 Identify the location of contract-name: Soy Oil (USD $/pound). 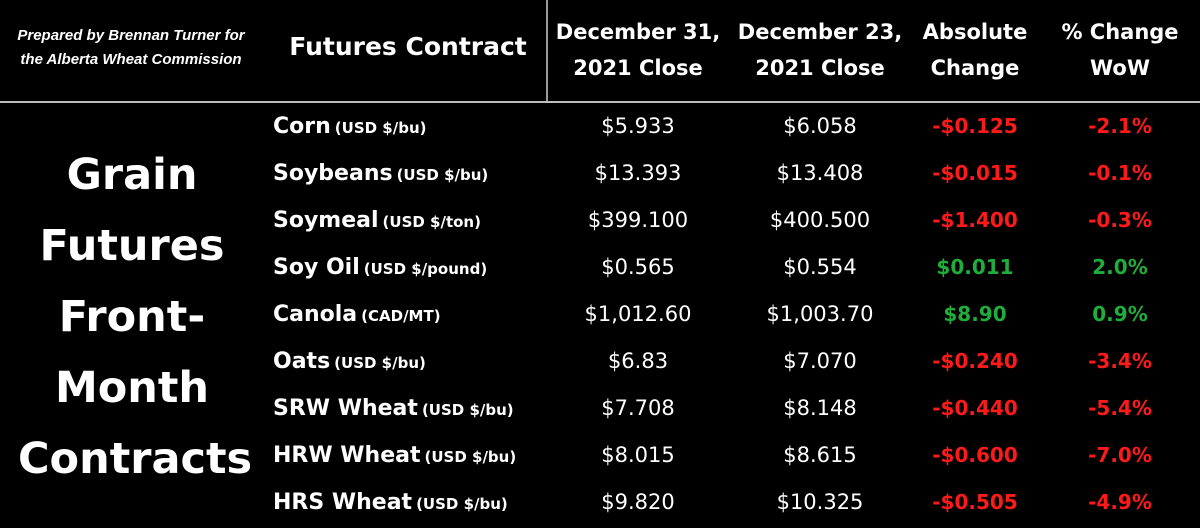
(380, 268).